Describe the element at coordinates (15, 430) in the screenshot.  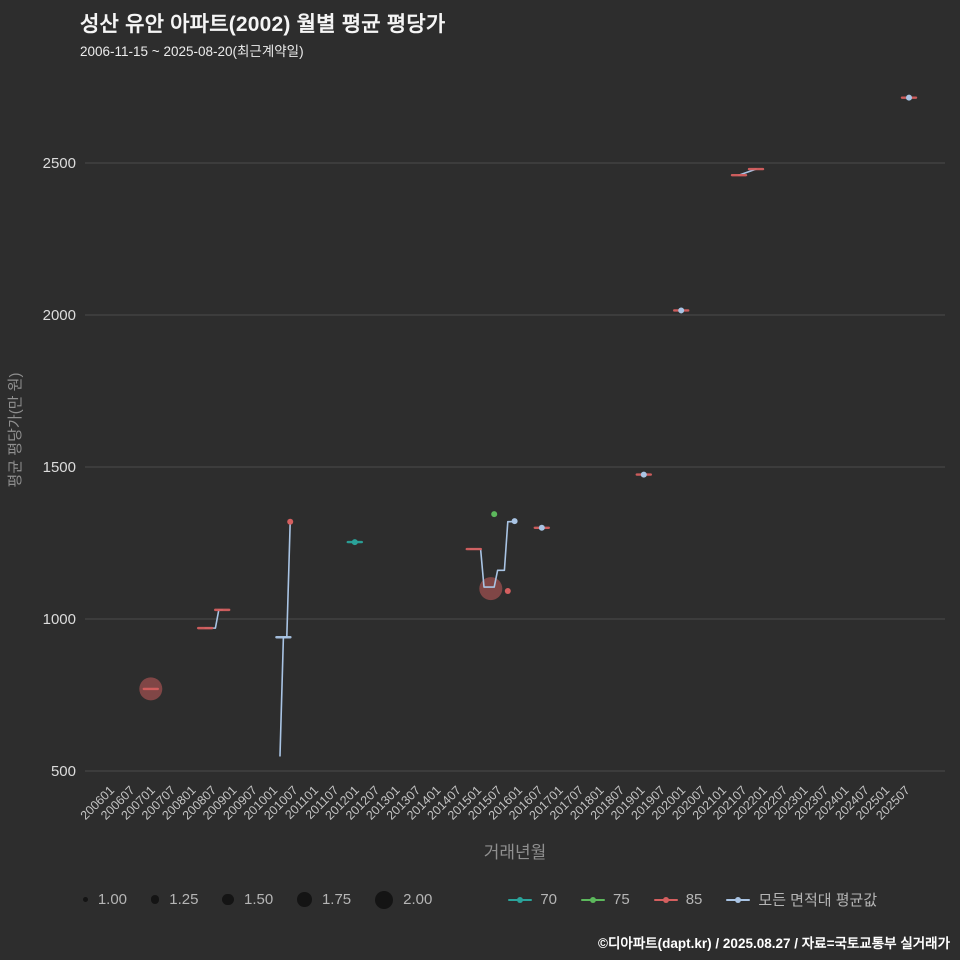
I see `y-axis-title: 평균 평당가(만 원)` at that location.